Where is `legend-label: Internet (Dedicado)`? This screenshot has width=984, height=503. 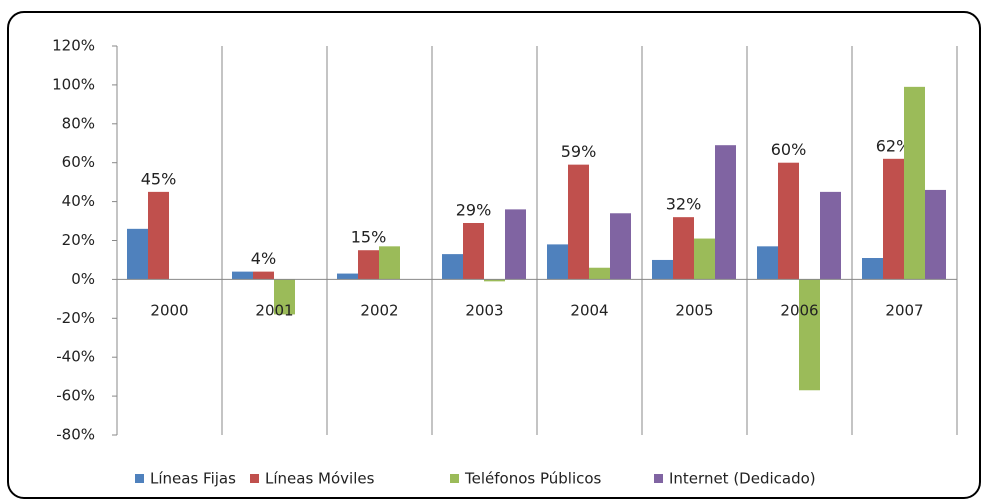
legend-label: Internet (Dedicado) is located at coordinates (742, 479).